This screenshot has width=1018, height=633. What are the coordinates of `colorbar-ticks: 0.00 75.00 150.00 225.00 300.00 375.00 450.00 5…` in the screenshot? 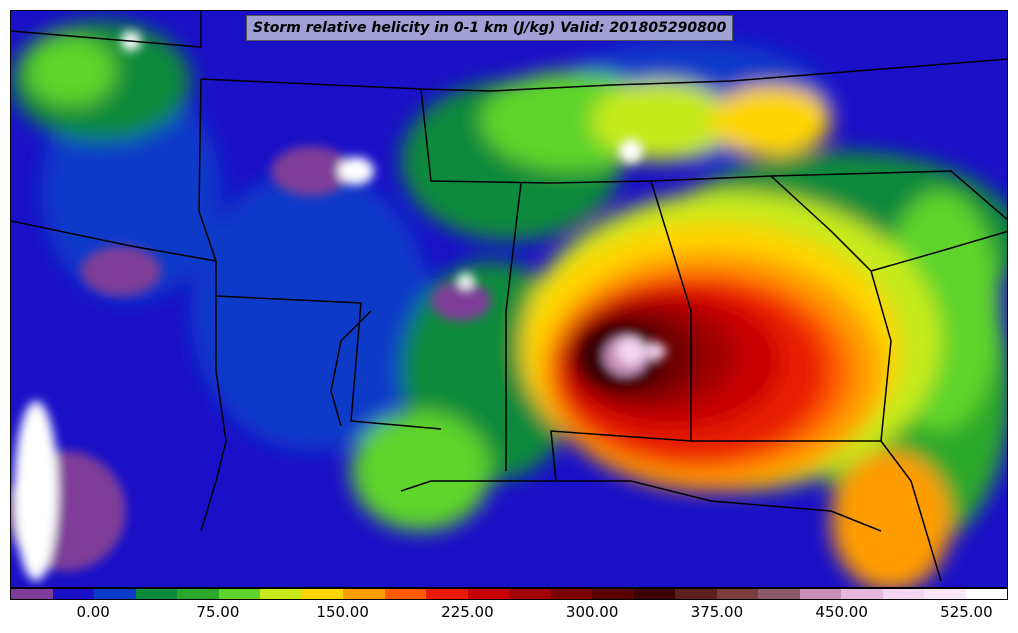 It's located at (509, 615).